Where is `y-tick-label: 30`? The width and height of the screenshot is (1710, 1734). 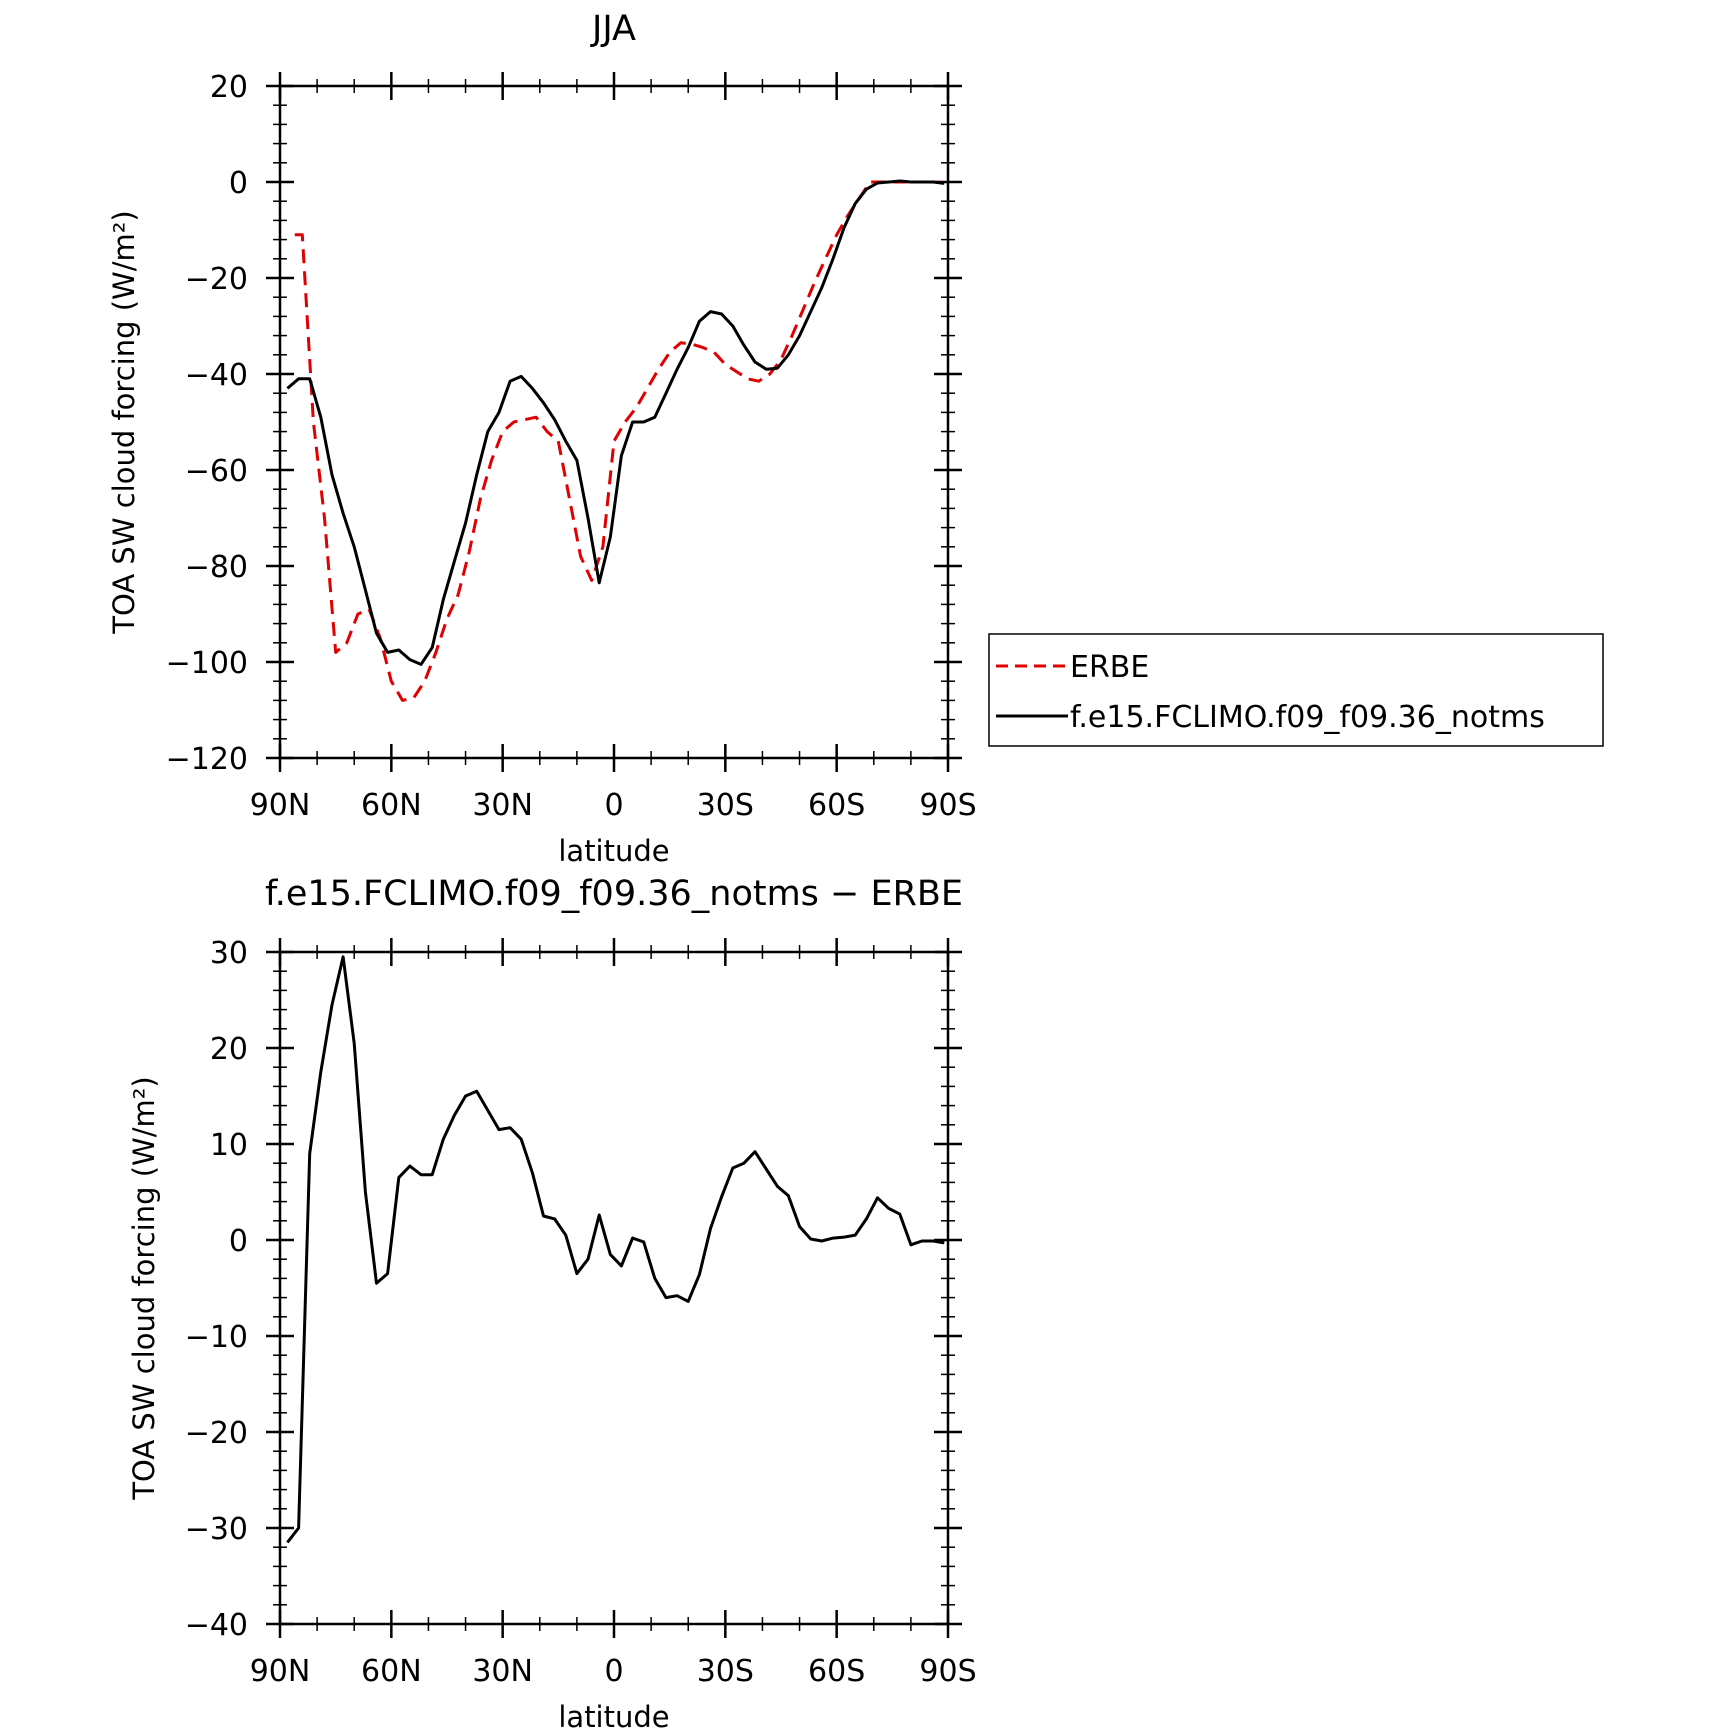
y-tick-label: 30 is located at coordinates (229, 953).